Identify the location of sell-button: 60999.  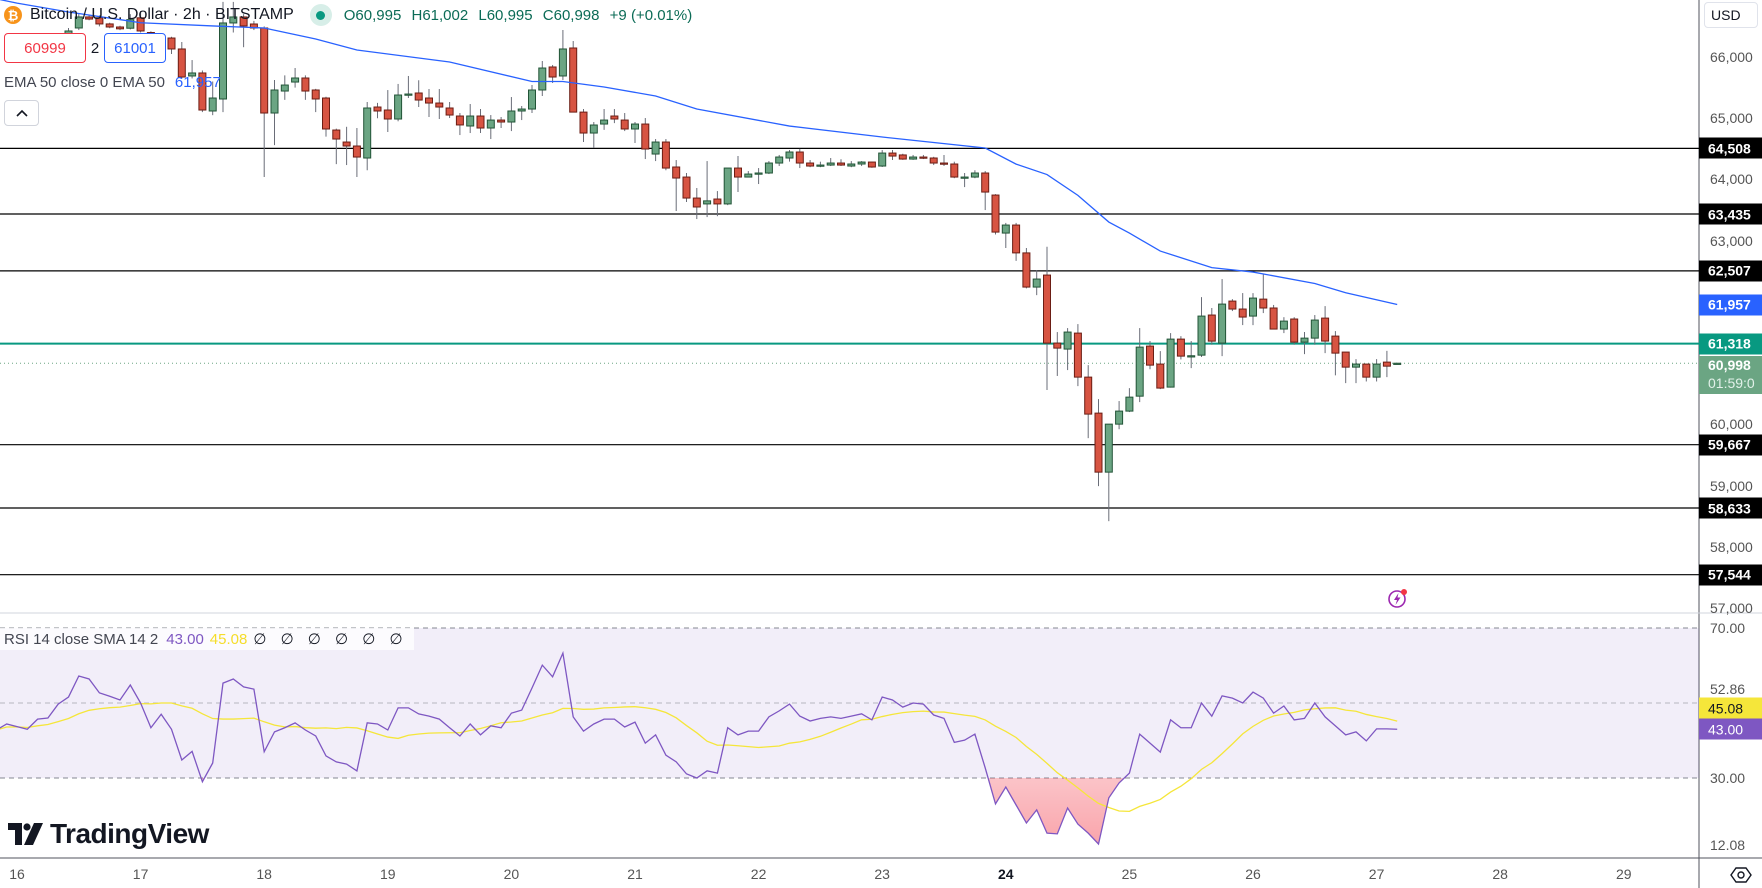
(45, 48).